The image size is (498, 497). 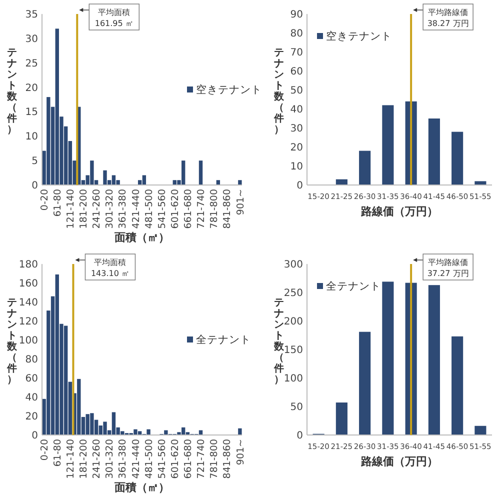 I want to click on y-tick-label: 160, so click(x=28, y=284).